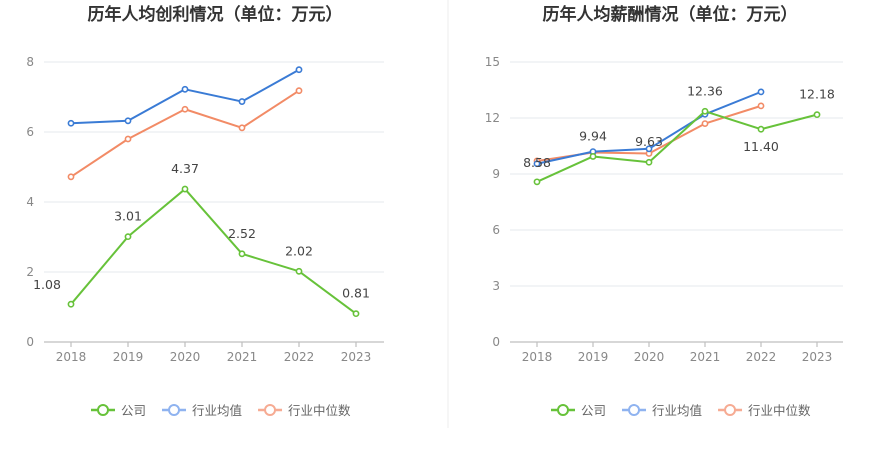  Describe the element at coordinates (185, 168) in the screenshot. I see `data-label: 4.37` at that location.